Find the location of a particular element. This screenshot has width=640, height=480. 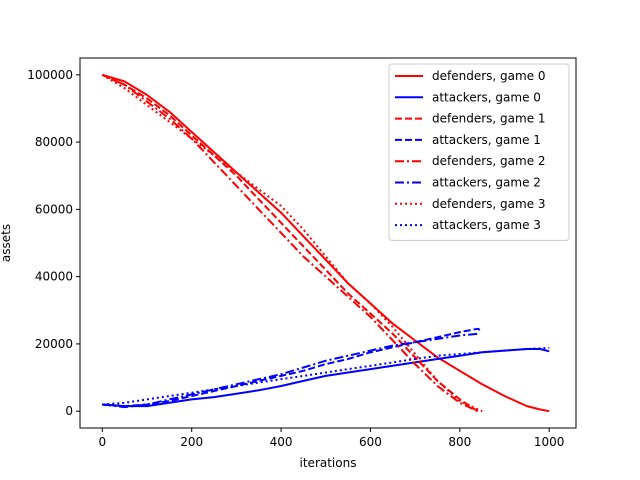

y-tick-label: 100000 is located at coordinates (50, 75).